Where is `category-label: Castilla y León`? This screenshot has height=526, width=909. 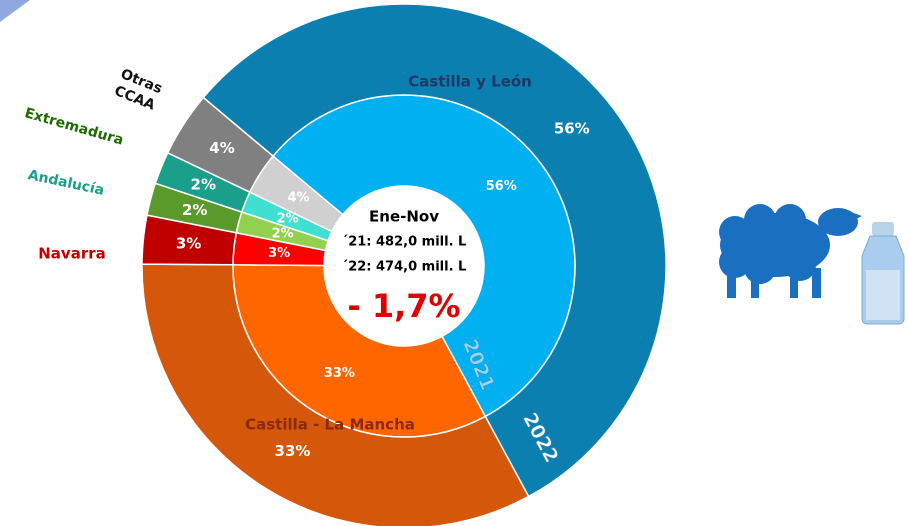
category-label: Castilla y León is located at coordinates (470, 82).